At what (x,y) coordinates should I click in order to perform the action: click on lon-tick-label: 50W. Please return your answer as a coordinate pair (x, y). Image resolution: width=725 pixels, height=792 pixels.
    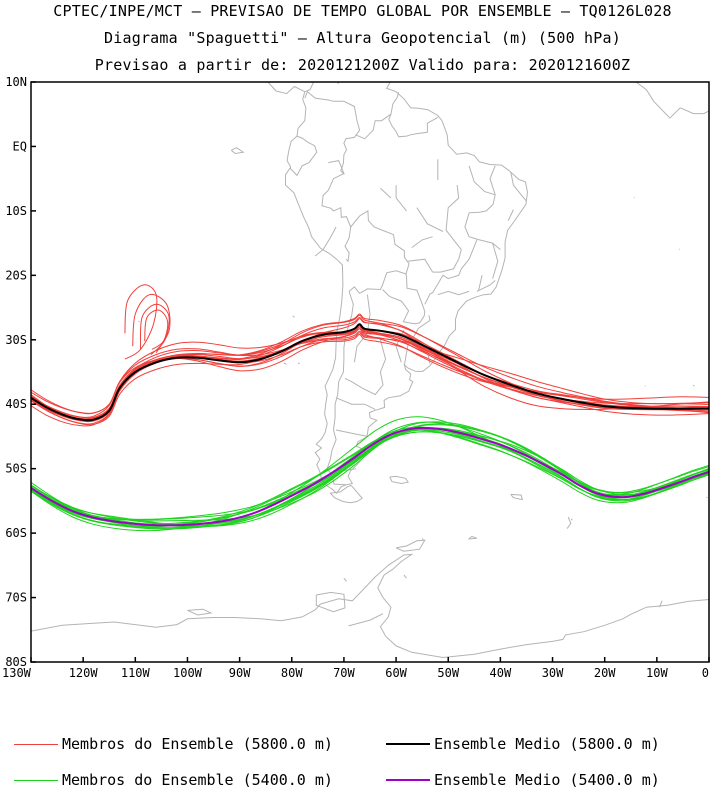
    Looking at the image, I should click on (448, 673).